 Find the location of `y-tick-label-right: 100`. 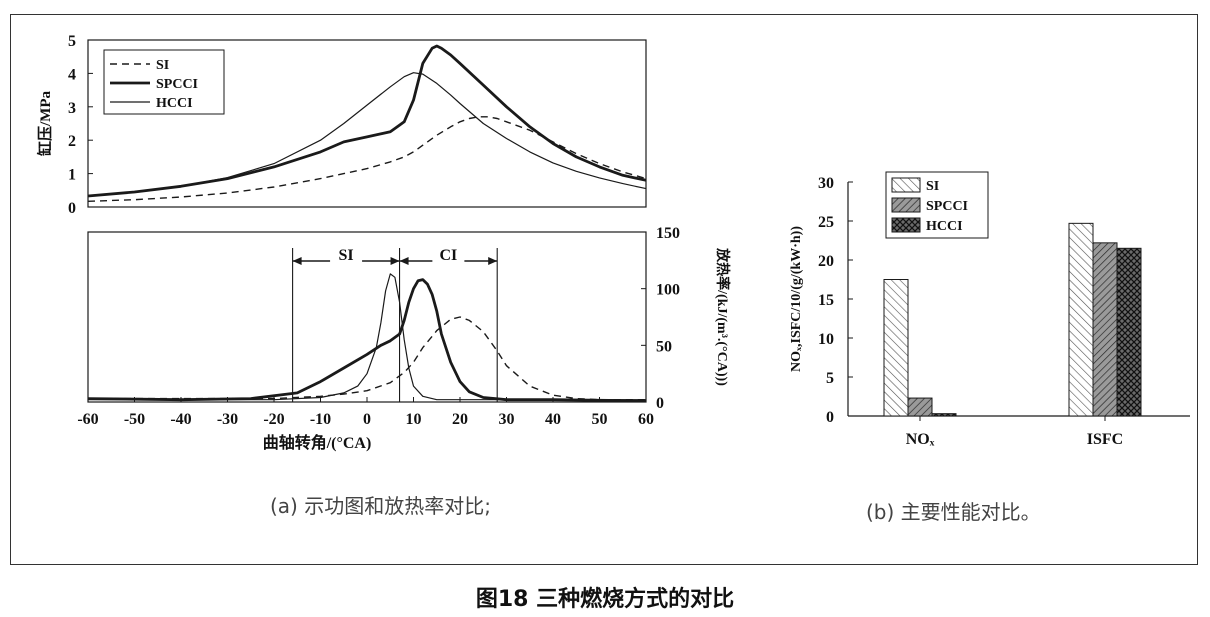

y-tick-label-right: 100 is located at coordinates (668, 290).